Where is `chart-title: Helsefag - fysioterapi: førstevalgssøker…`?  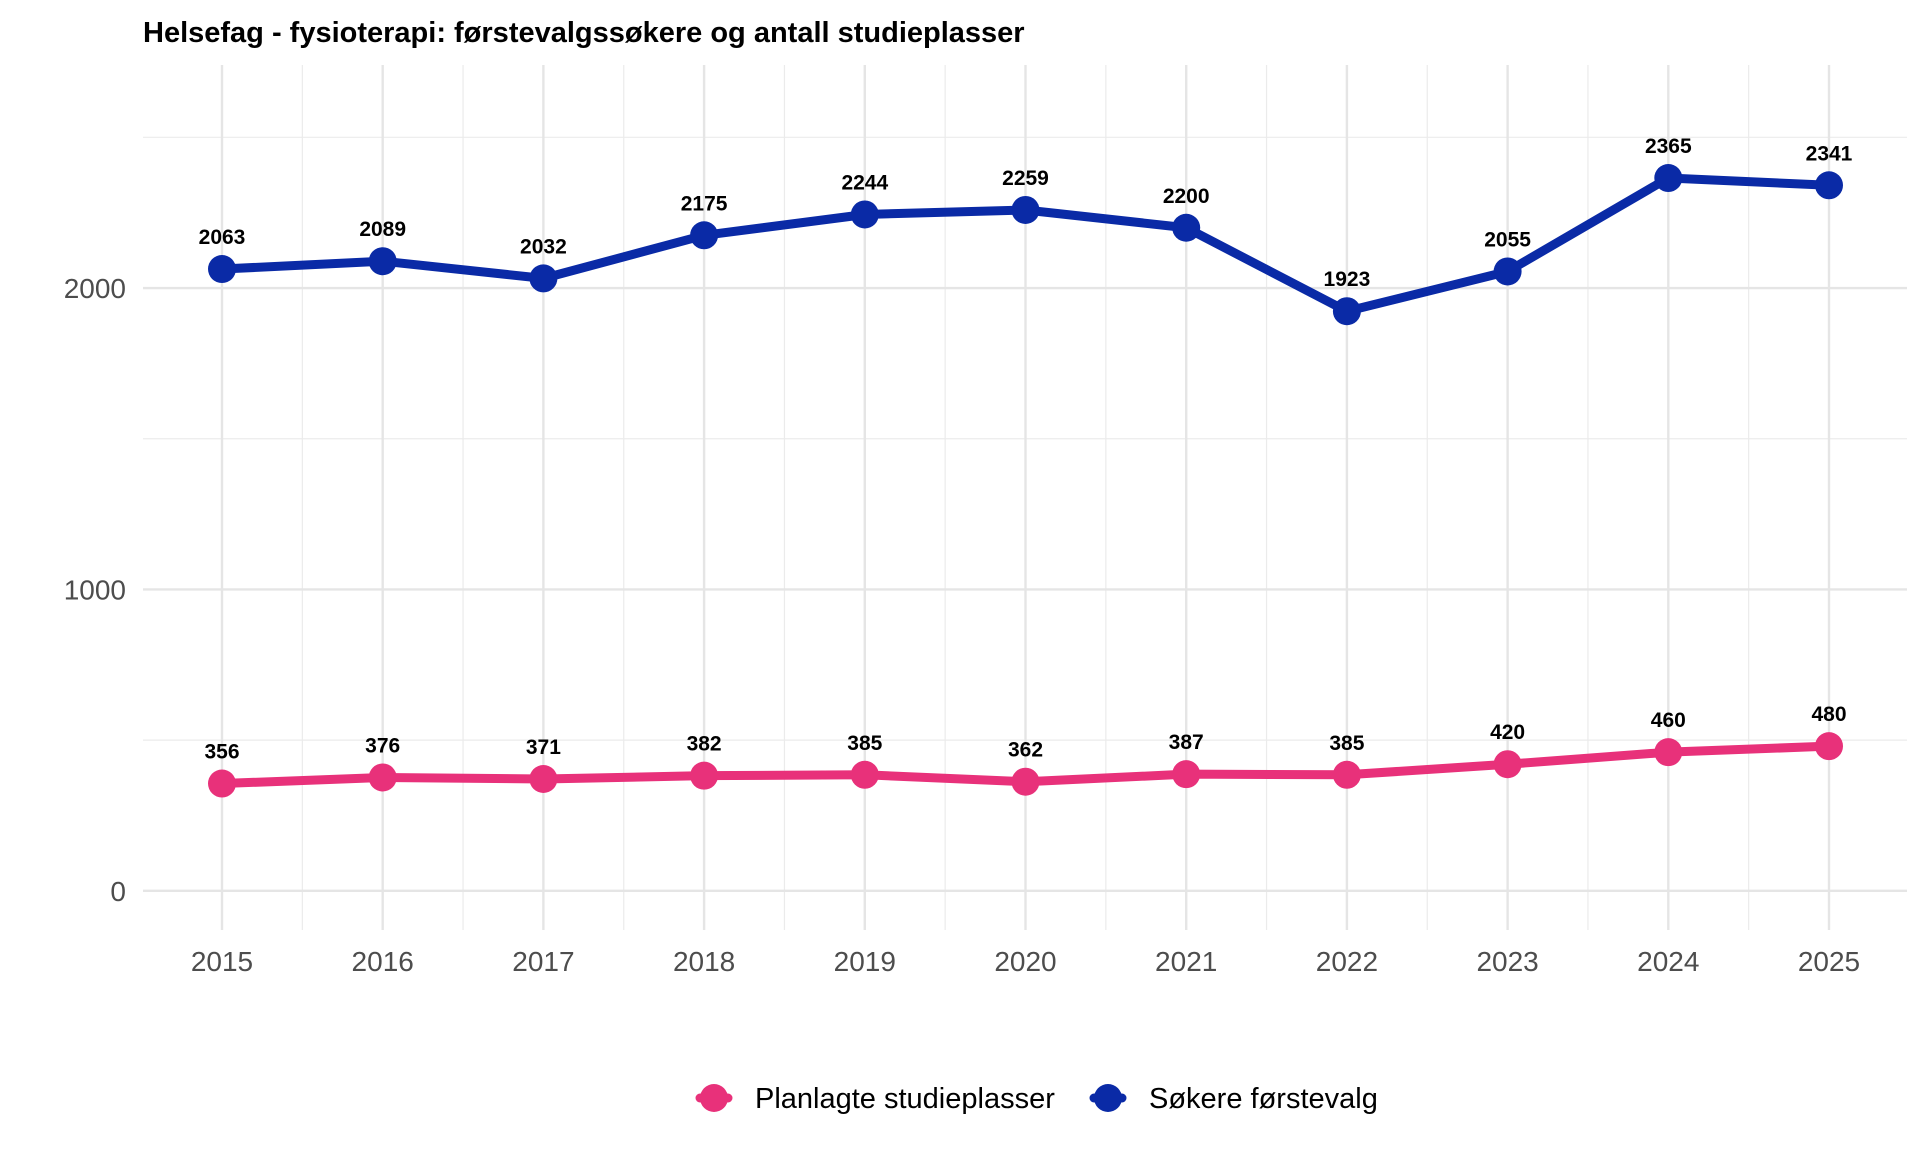 chart-title: Helsefag - fysioterapi: førstevalgssøker… is located at coordinates (584, 33).